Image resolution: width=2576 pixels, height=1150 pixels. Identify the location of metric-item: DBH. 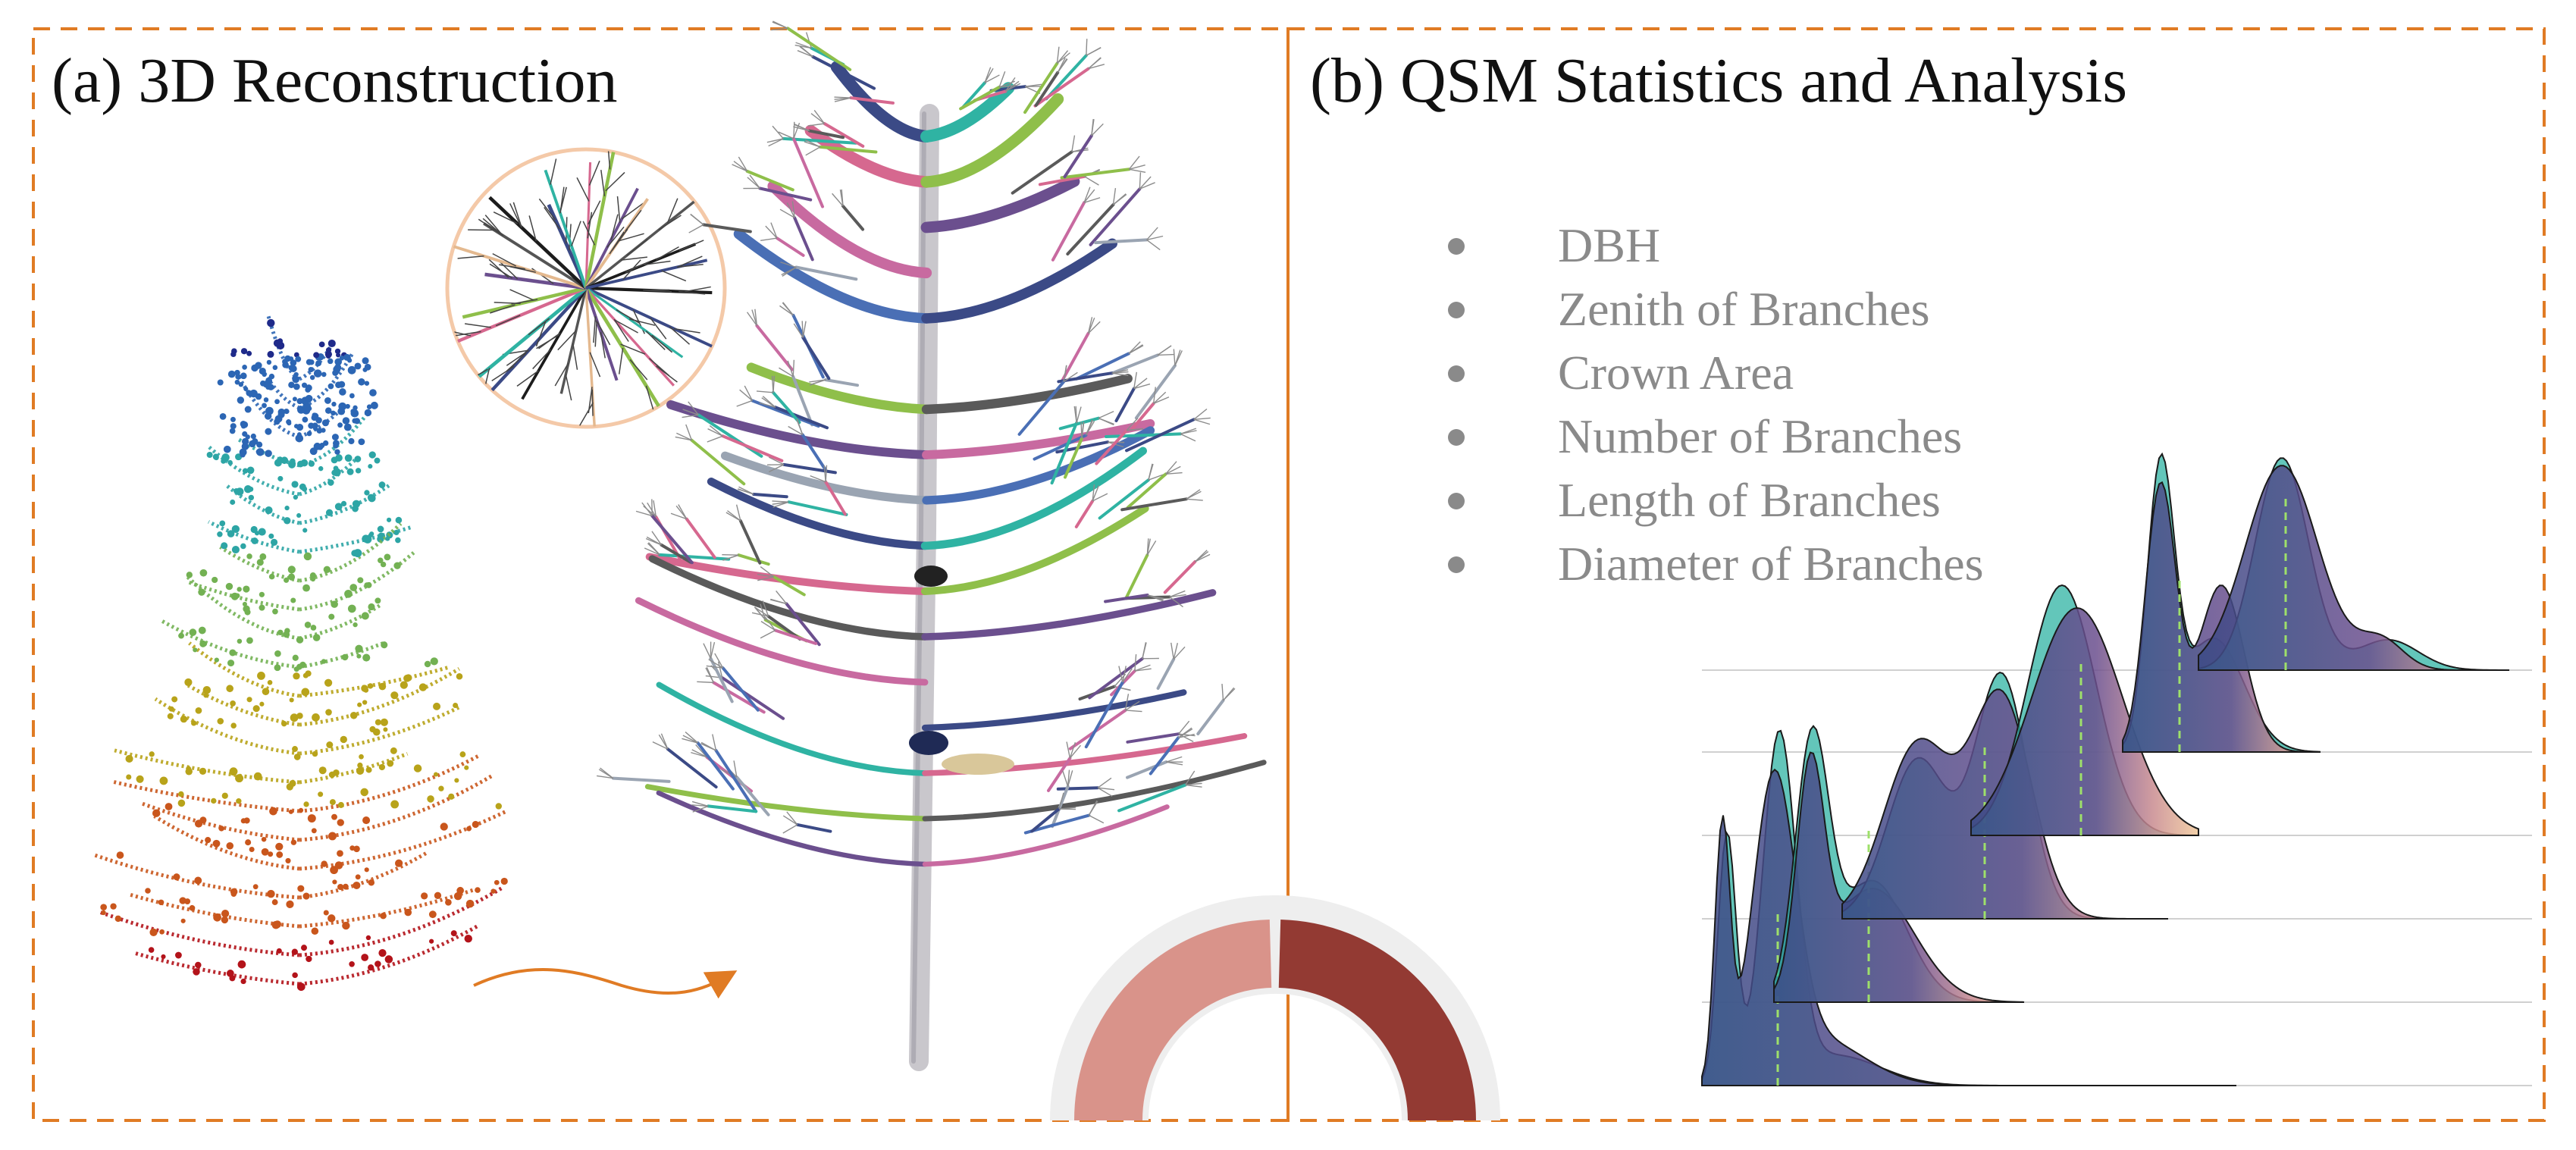
(1716, 245).